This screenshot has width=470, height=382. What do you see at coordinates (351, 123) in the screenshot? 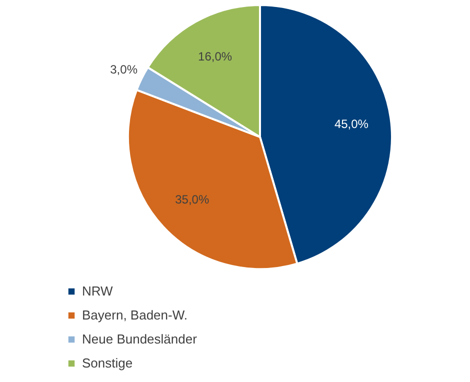
I see `data-label: 45,0%` at bounding box center [351, 123].